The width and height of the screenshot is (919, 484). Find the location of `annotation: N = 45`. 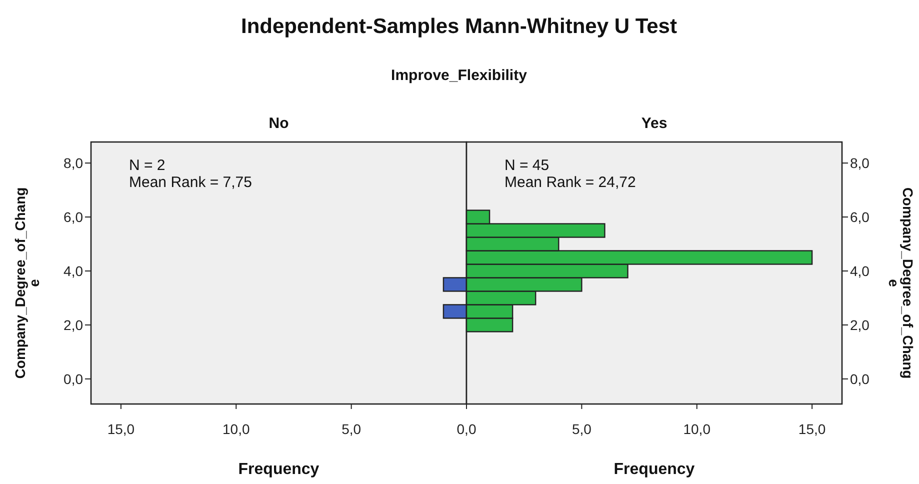

annotation: N = 45 is located at coordinates (527, 165).